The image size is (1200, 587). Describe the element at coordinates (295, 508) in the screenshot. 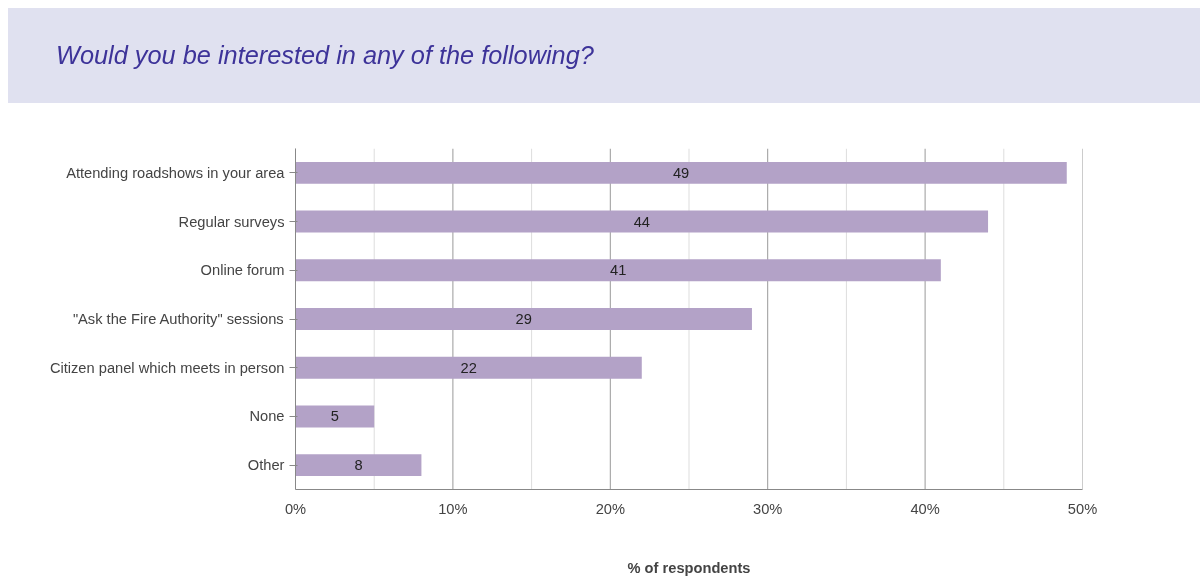

I see `x-tick-label: 0%` at that location.